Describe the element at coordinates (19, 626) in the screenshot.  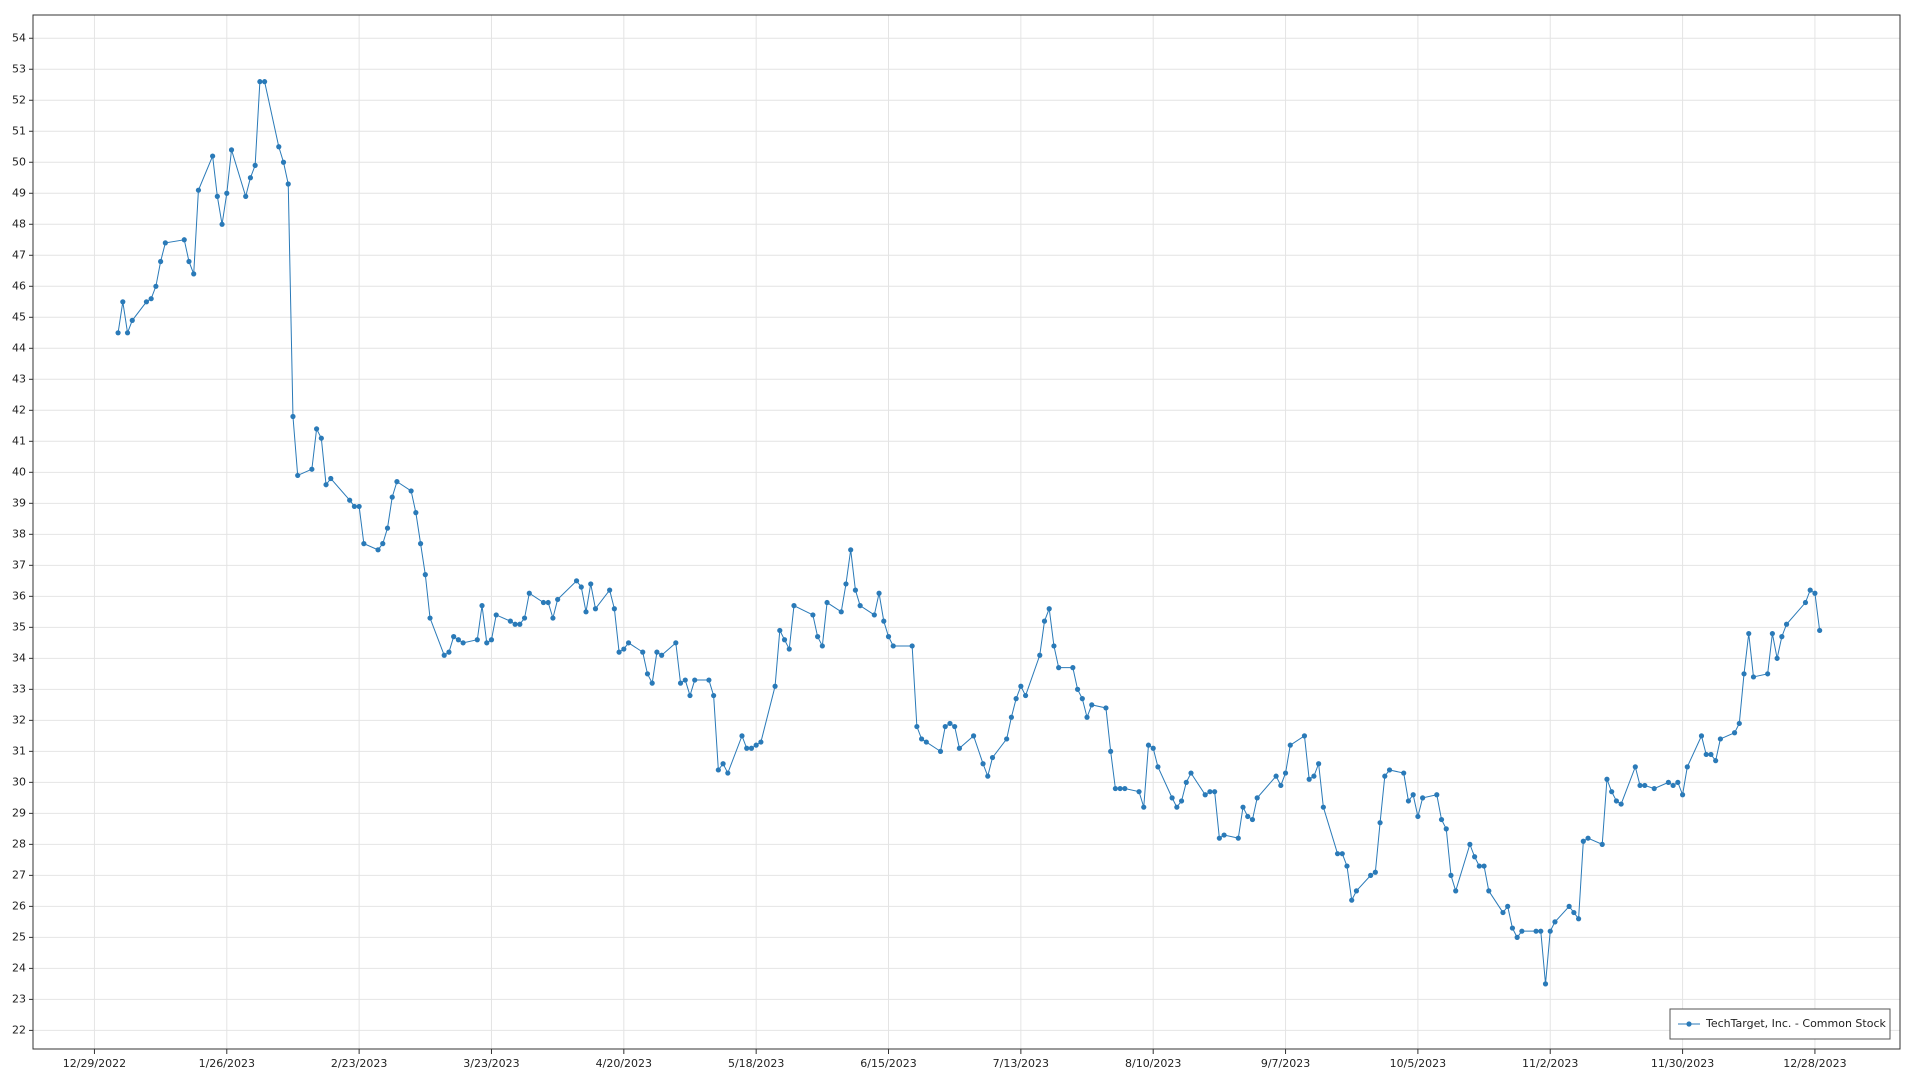
I see `y-tick-label: 35` at that location.